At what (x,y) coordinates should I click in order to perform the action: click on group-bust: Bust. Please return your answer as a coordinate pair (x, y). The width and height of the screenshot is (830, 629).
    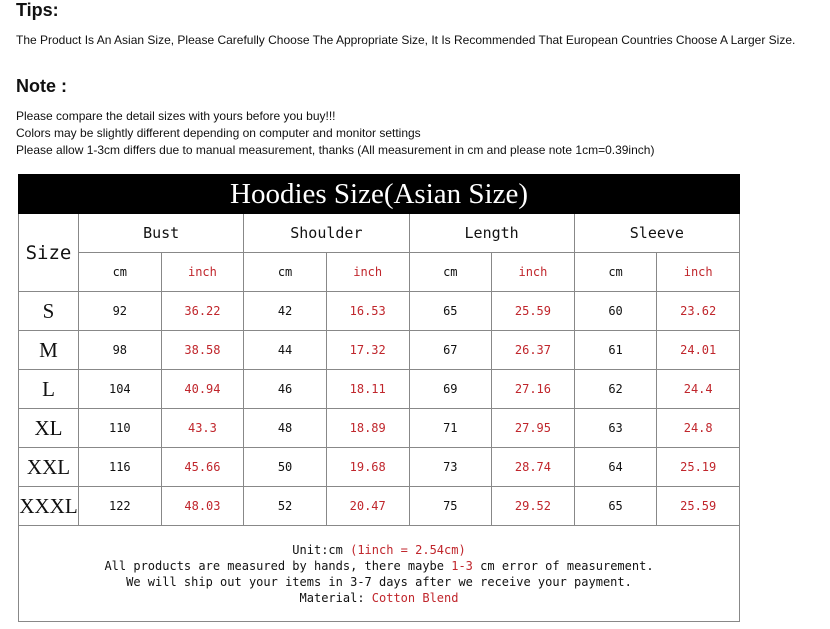
    Looking at the image, I should click on (161, 233).